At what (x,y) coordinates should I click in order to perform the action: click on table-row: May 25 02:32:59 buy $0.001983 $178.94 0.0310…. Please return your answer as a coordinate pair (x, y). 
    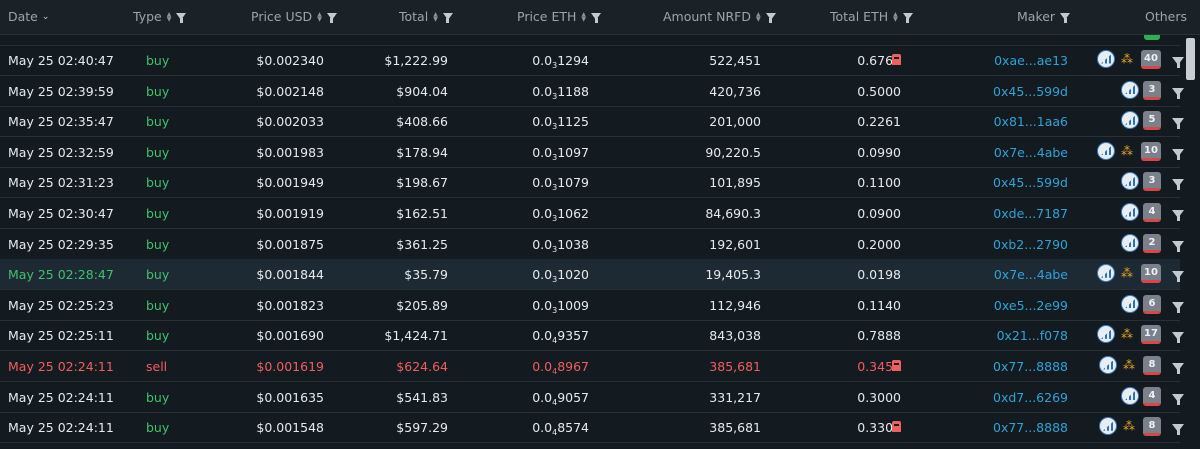
    Looking at the image, I should click on (592, 152).